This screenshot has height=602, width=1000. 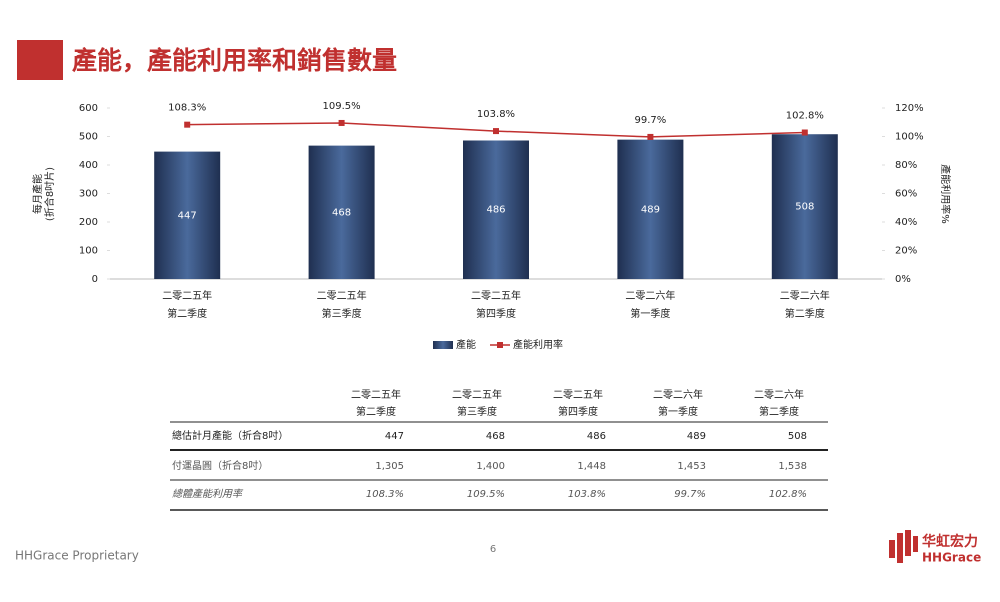 What do you see at coordinates (88, 137) in the screenshot?
I see `y-tick-label: 500` at bounding box center [88, 137].